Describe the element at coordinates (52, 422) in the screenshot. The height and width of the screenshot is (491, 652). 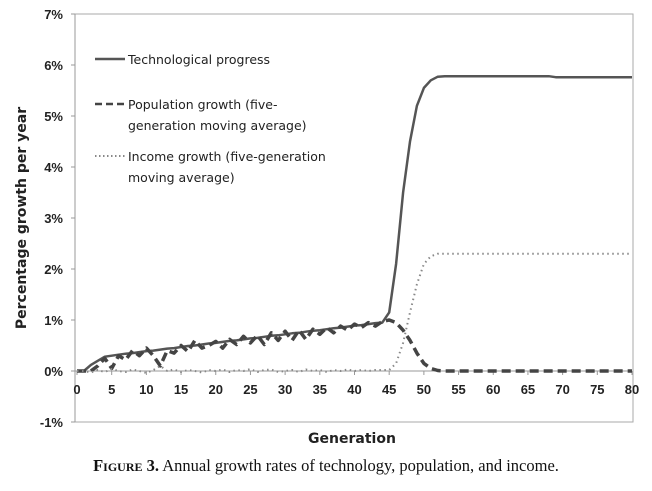
I see `y-tick-label: -1%` at that location.